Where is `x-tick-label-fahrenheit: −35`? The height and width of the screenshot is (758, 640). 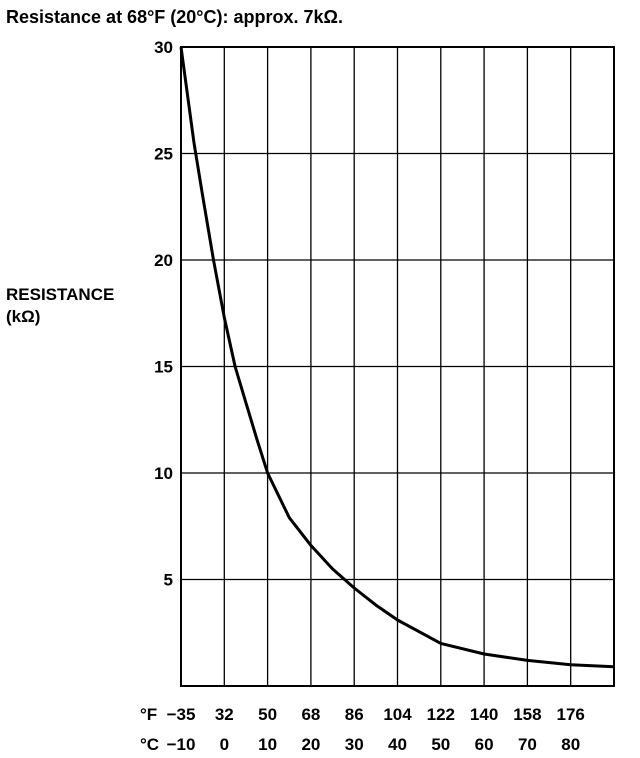 x-tick-label-fahrenheit: −35 is located at coordinates (181, 714).